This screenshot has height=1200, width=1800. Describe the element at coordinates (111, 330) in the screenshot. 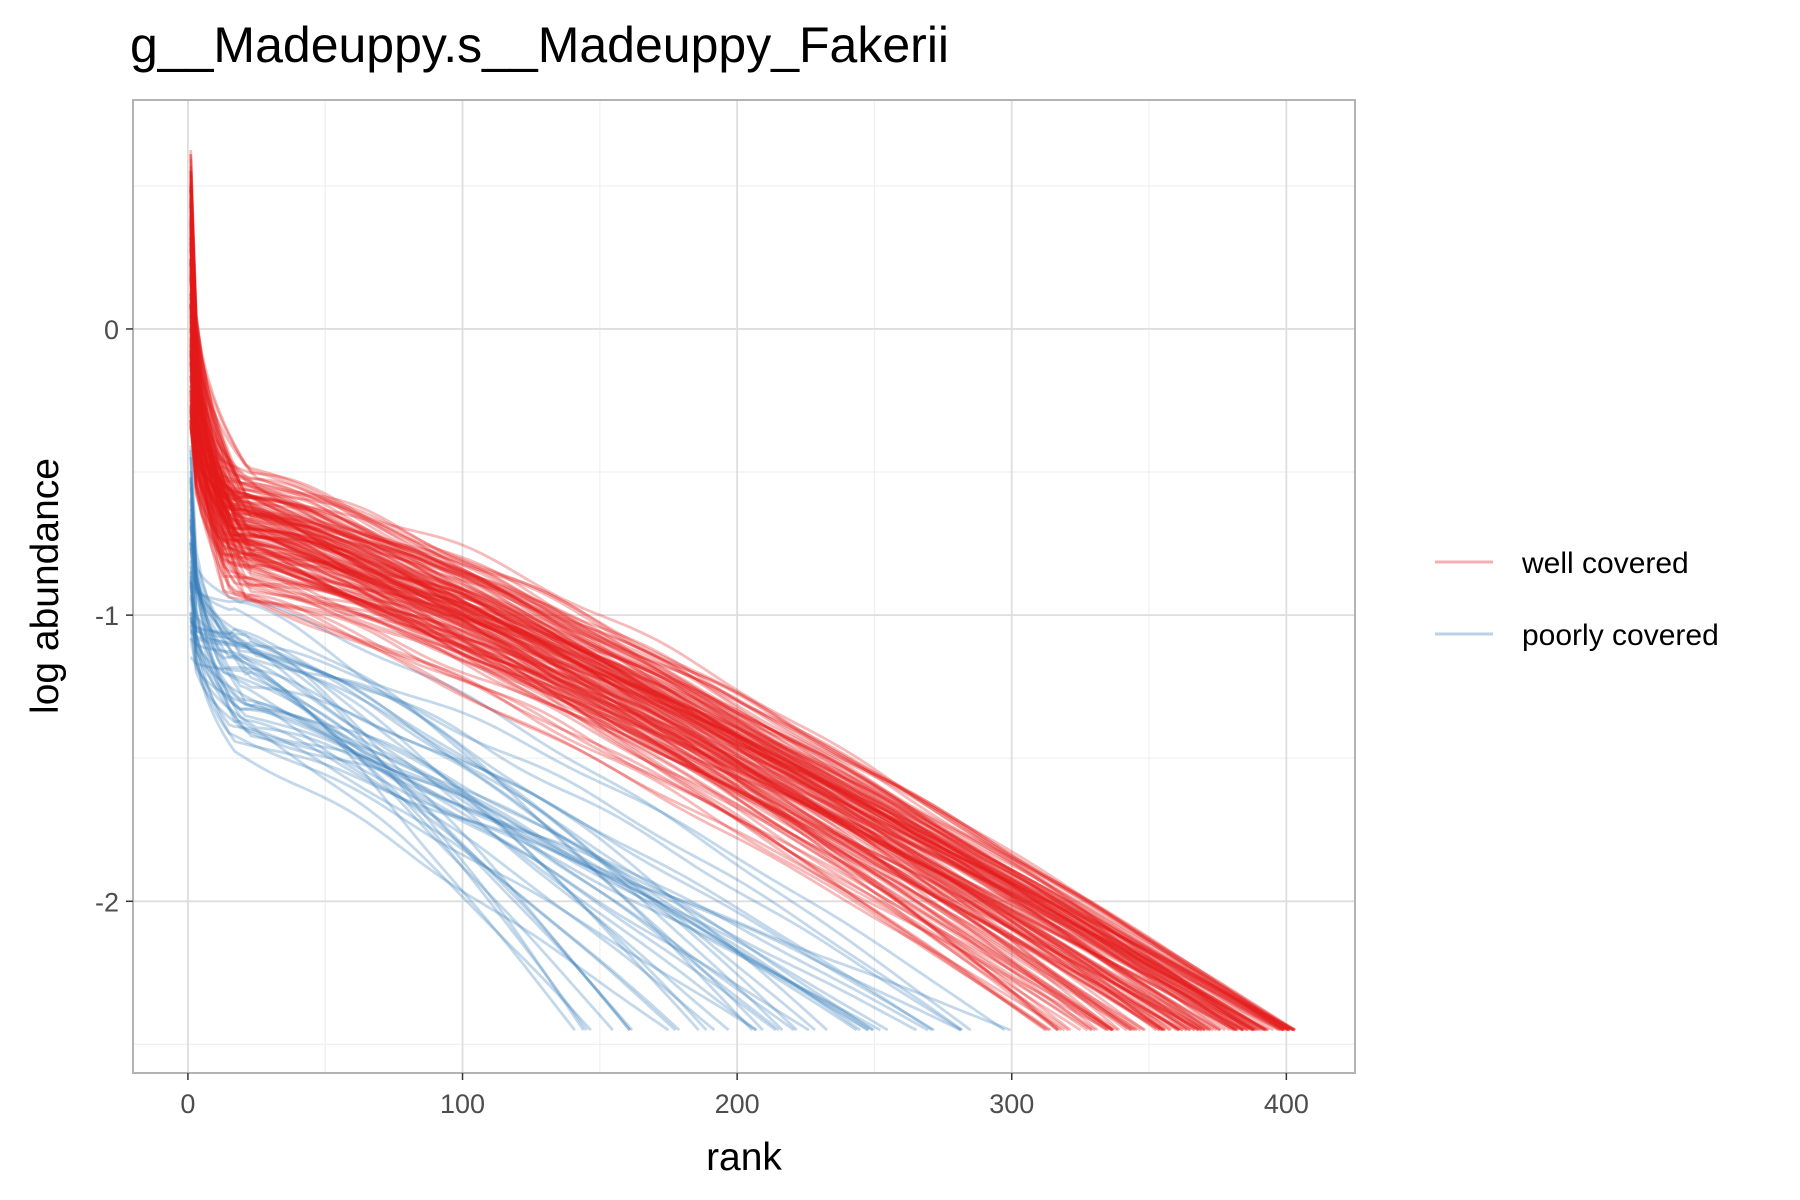

I see `y-tick-label: 0` at that location.